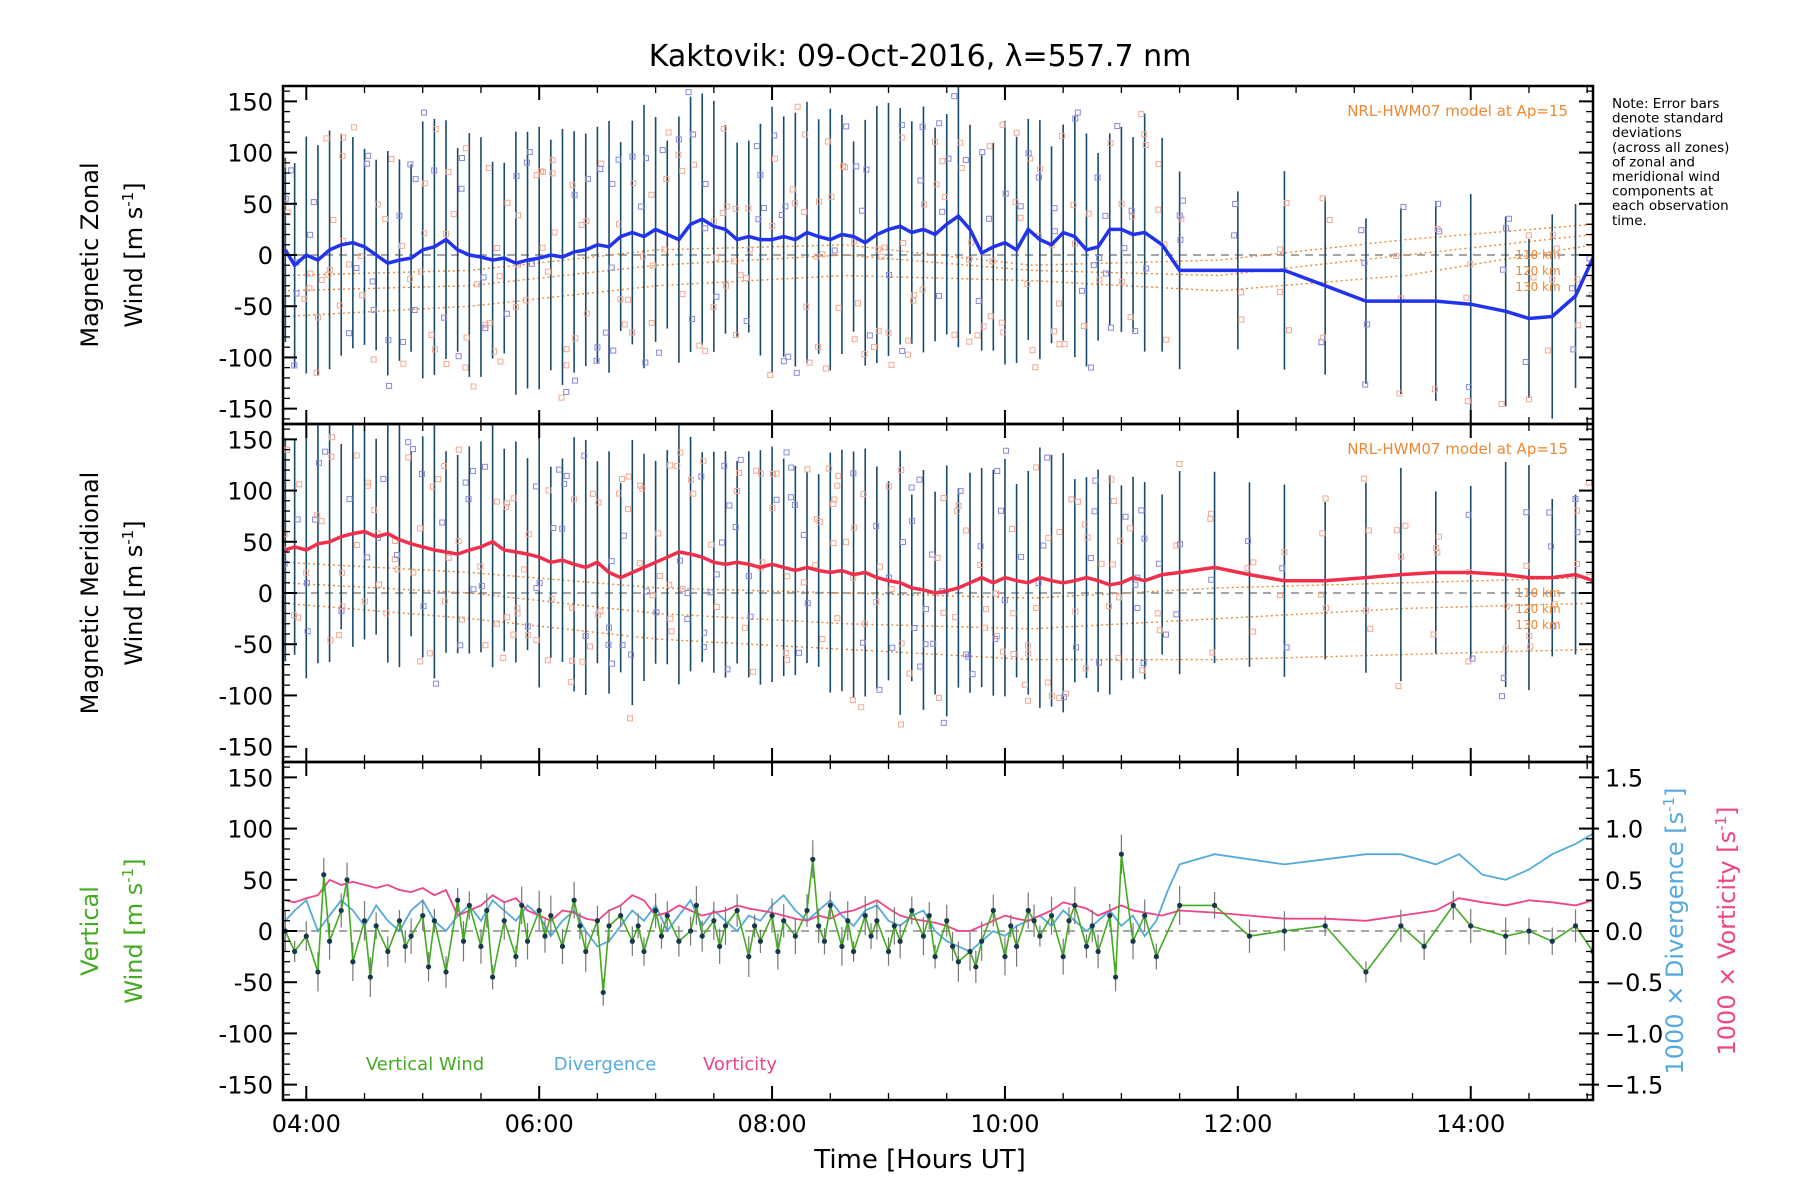  Describe the element at coordinates (265, 256) in the screenshot. I see `y-tick-label: 0` at that location.